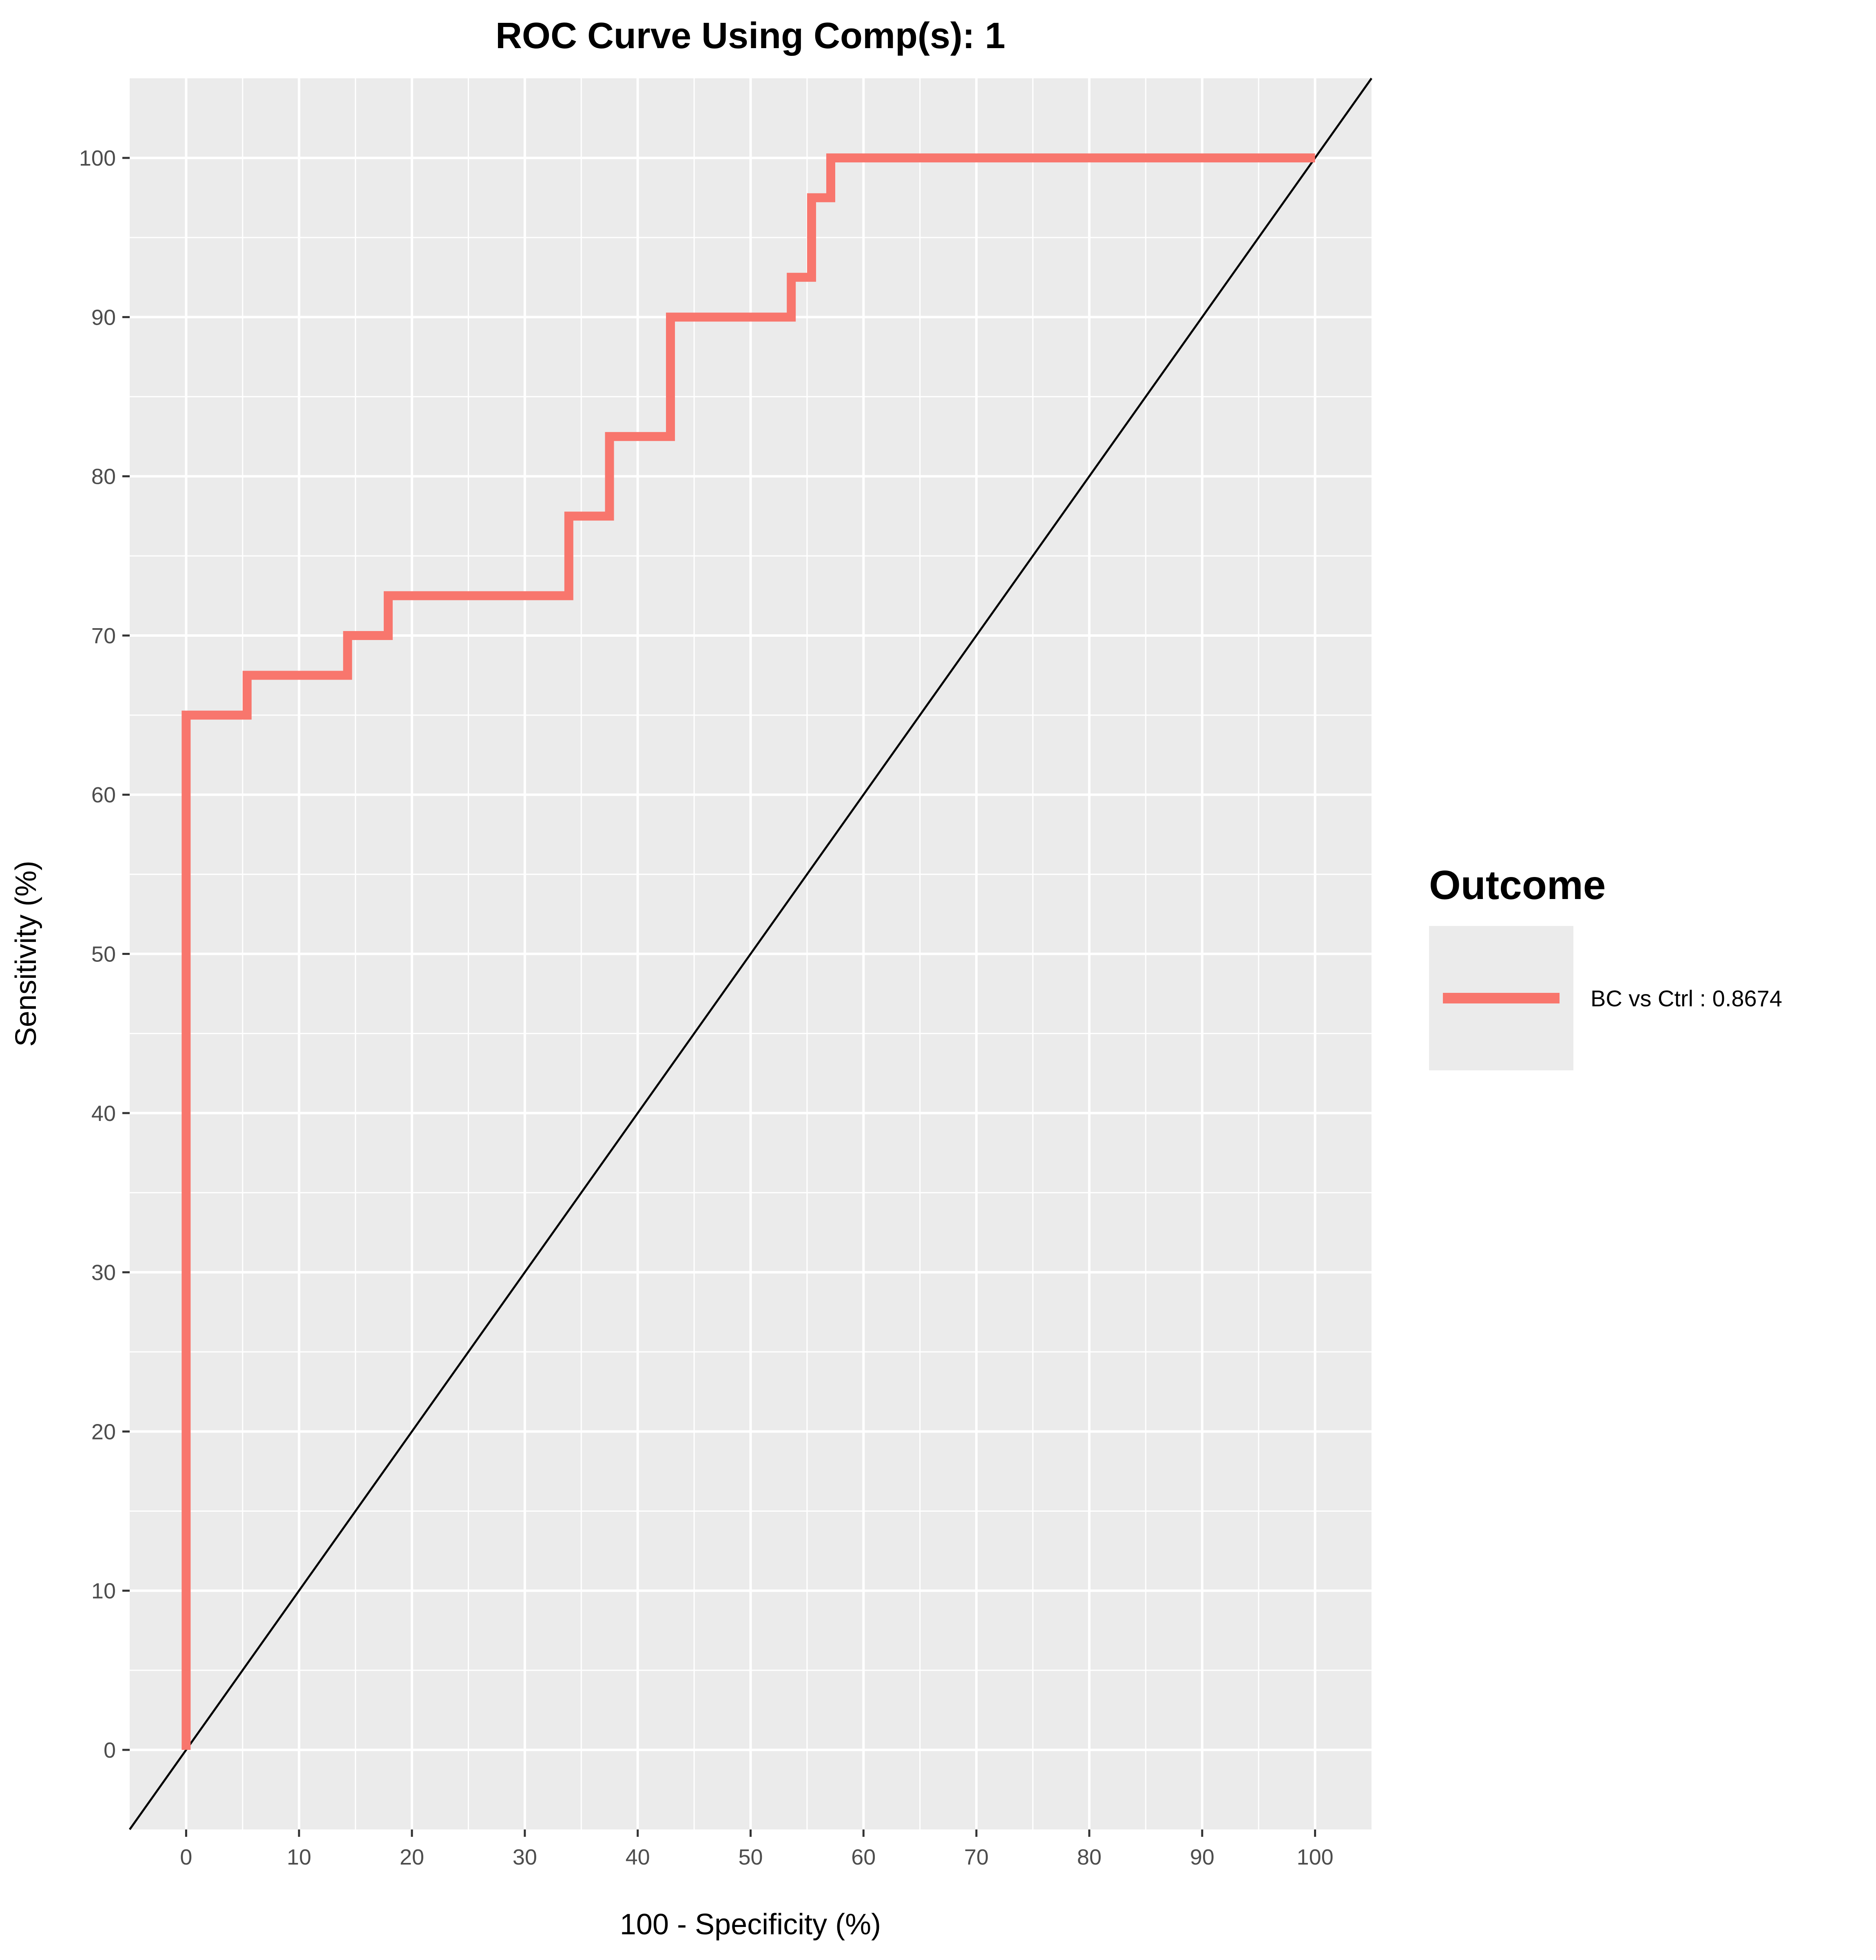 Image resolution: width=1876 pixels, height=1960 pixels. Describe the element at coordinates (103, 1272) in the screenshot. I see `y-tick-label: 30` at that location.